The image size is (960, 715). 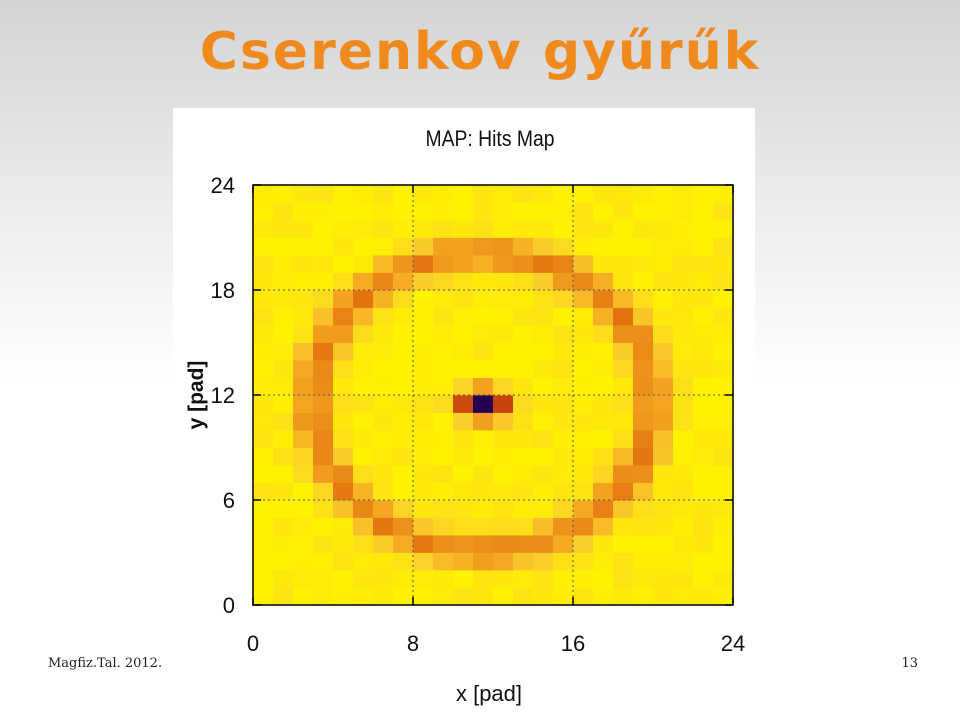 I want to click on y-axis-label: y [pad], so click(x=196, y=395).